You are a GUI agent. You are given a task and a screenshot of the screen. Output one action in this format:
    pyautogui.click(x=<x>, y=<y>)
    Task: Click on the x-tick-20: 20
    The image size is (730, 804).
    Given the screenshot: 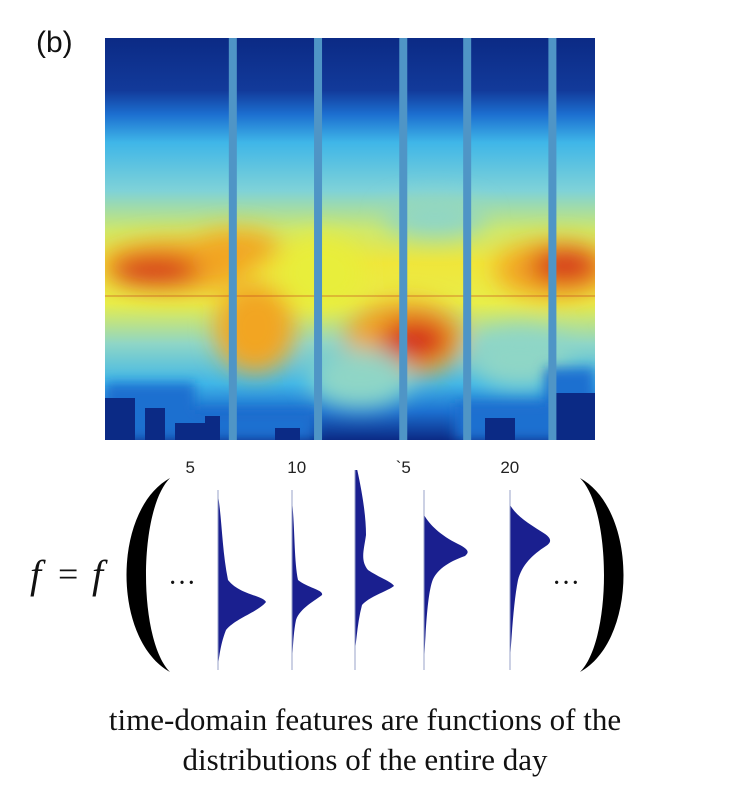 What is the action you would take?
    pyautogui.click(x=510, y=467)
    